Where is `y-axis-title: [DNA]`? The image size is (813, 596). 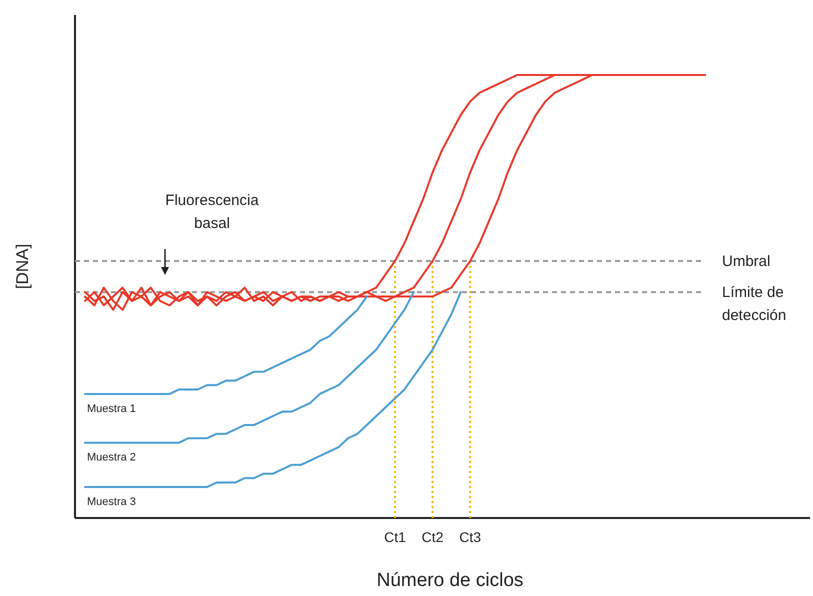 y-axis-title: [DNA] is located at coordinates (22, 267).